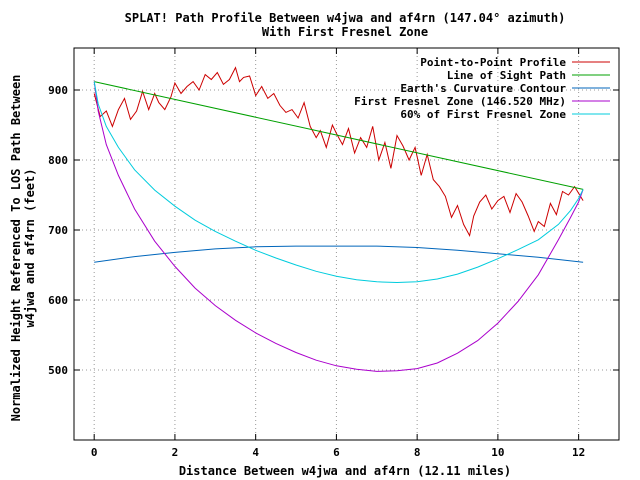 Image resolution: width=640 pixels, height=480 pixels. Describe the element at coordinates (58, 300) in the screenshot. I see `y-tick-label: 600` at that location.